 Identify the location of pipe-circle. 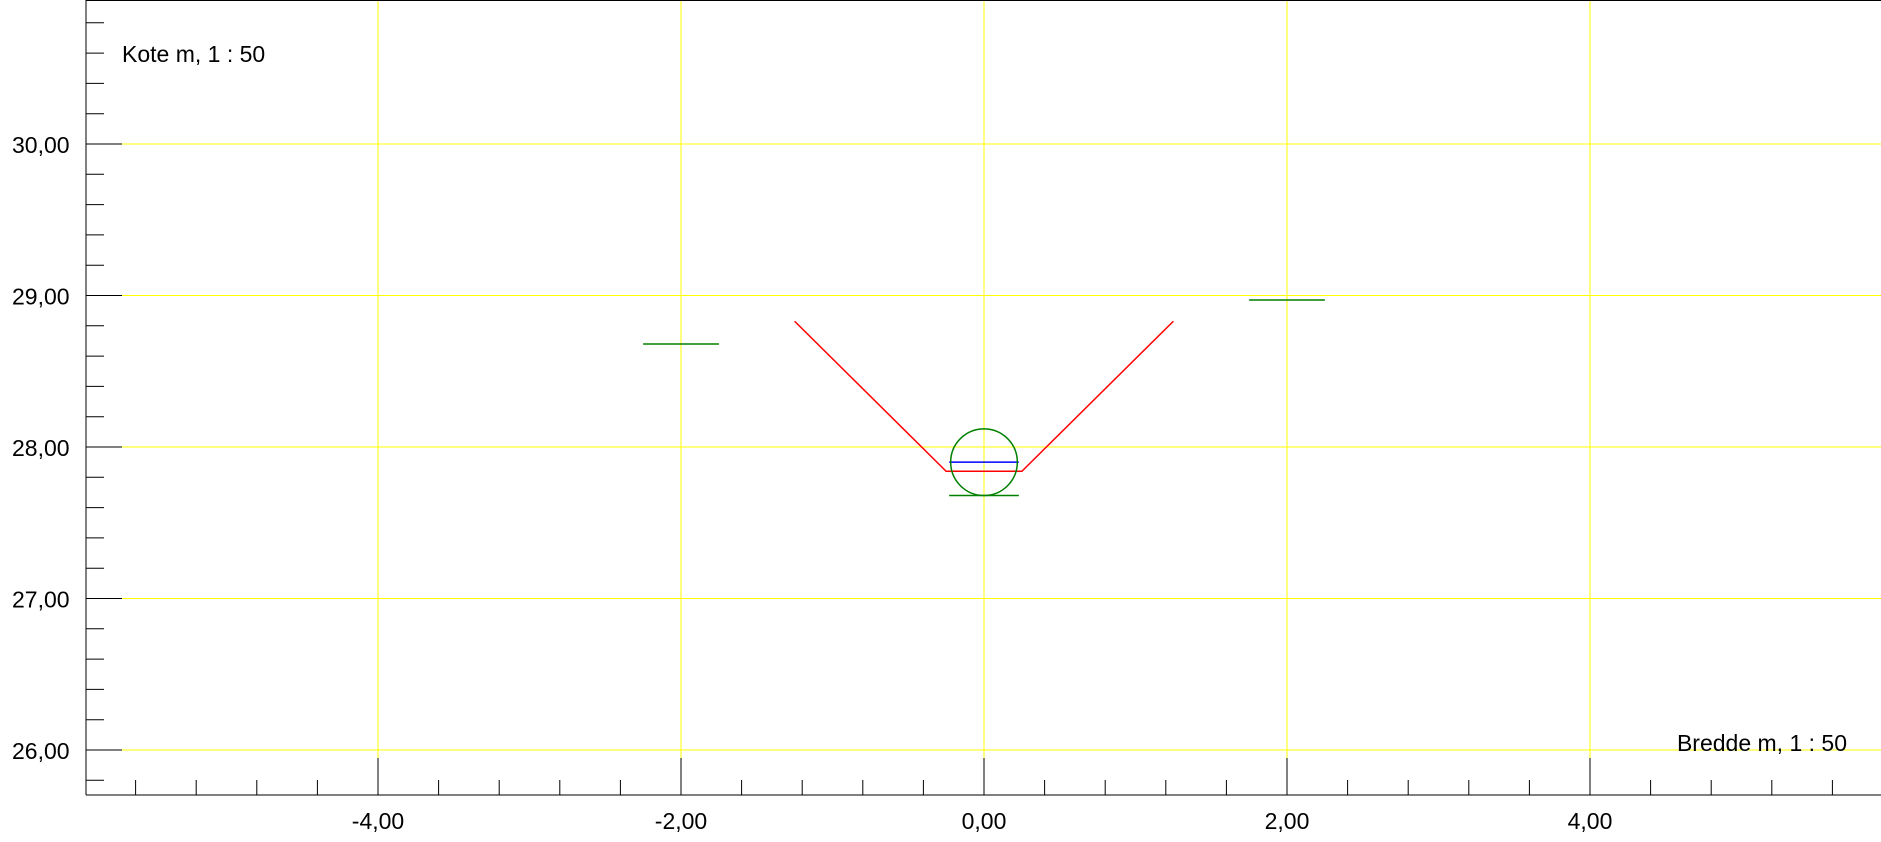
(984, 462).